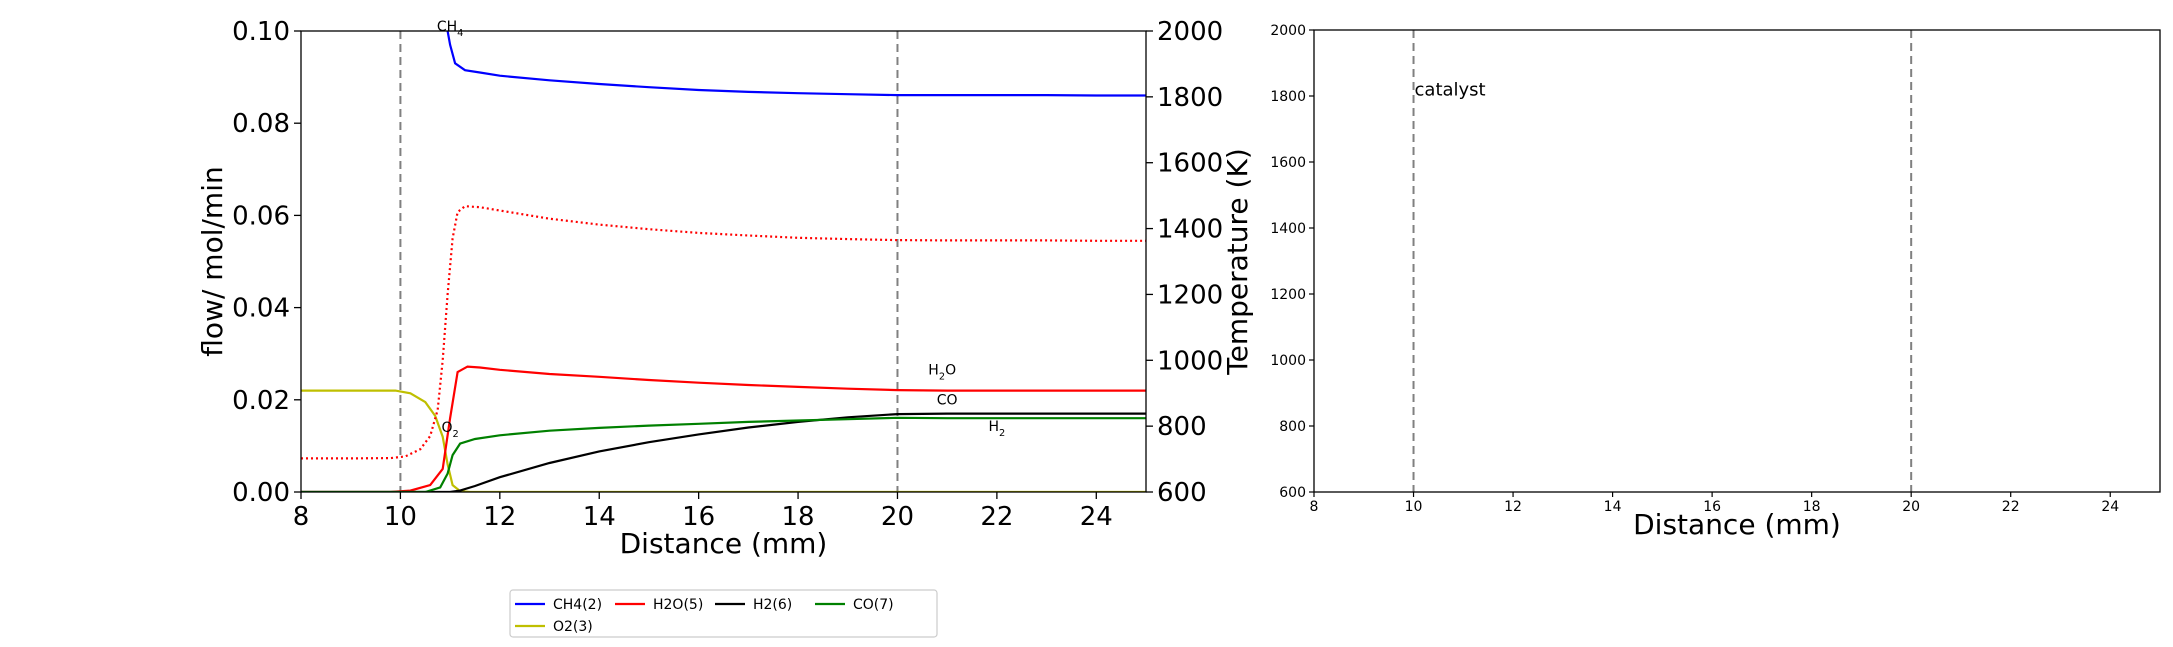 This screenshot has height=647, width=2173. Describe the element at coordinates (1450, 89) in the screenshot. I see `annotation-catalyst: catalyst` at that location.